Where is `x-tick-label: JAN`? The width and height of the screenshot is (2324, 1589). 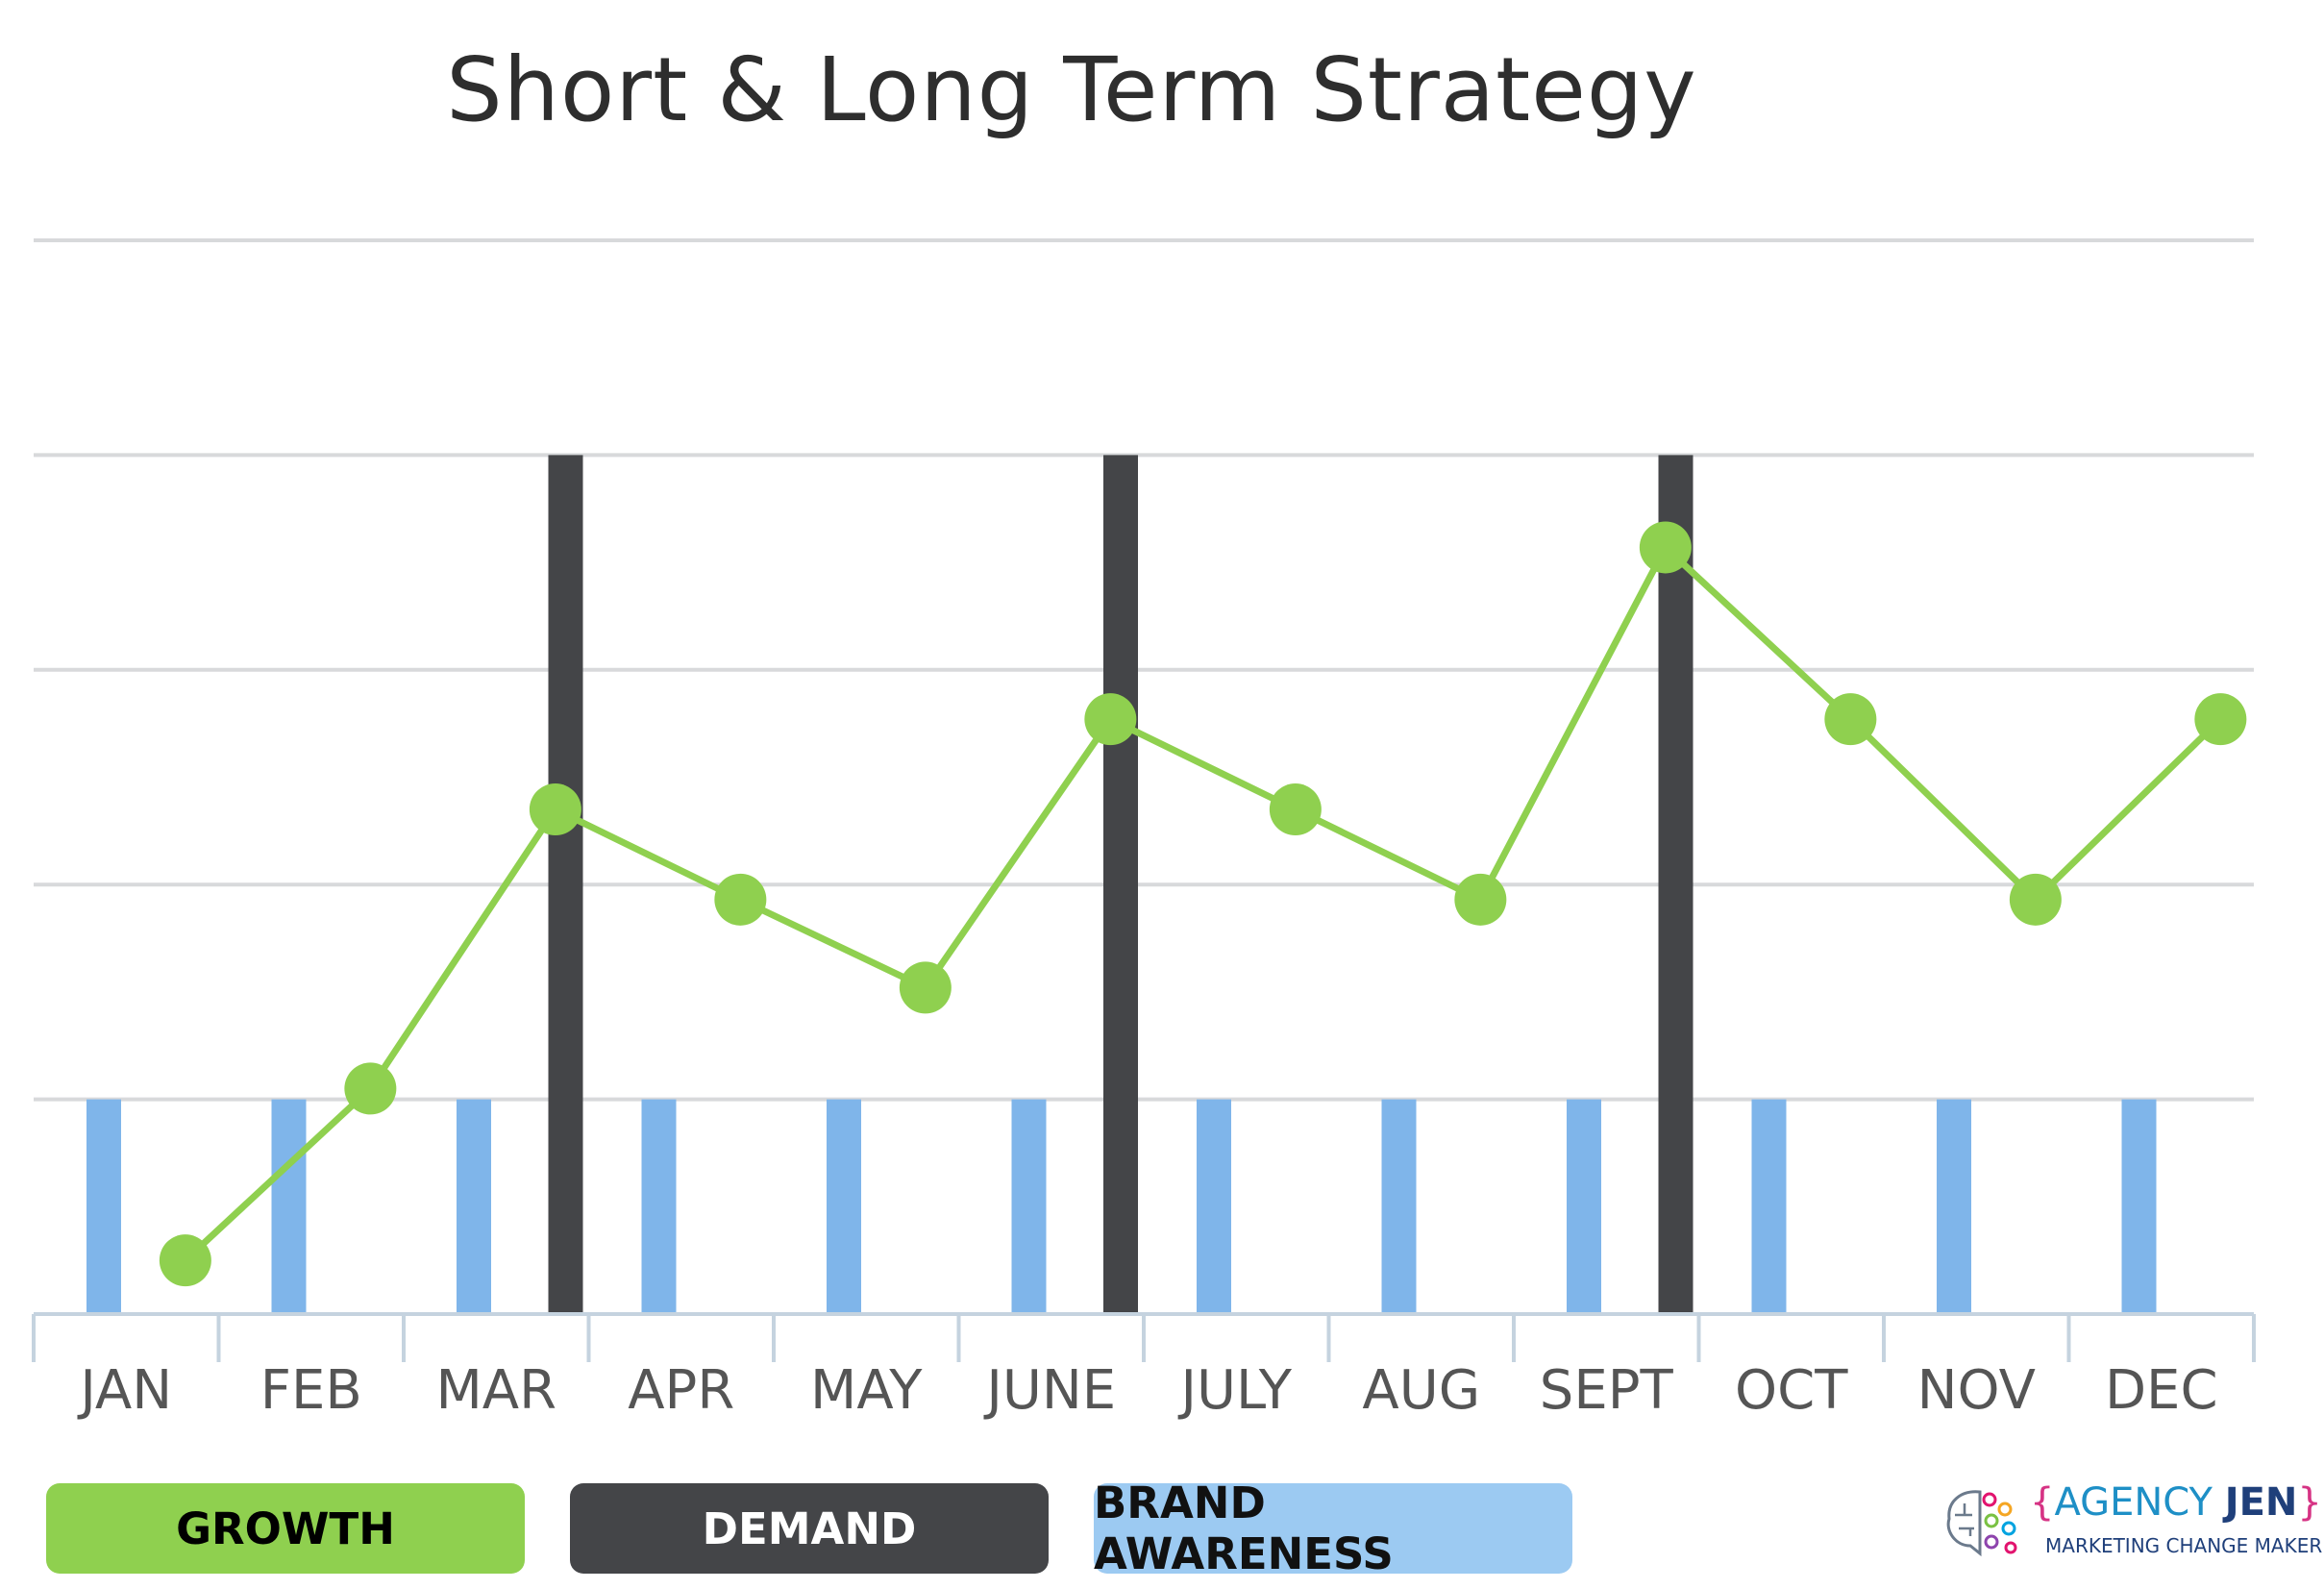
x-tick-label: JAN is located at coordinates (124, 1390).